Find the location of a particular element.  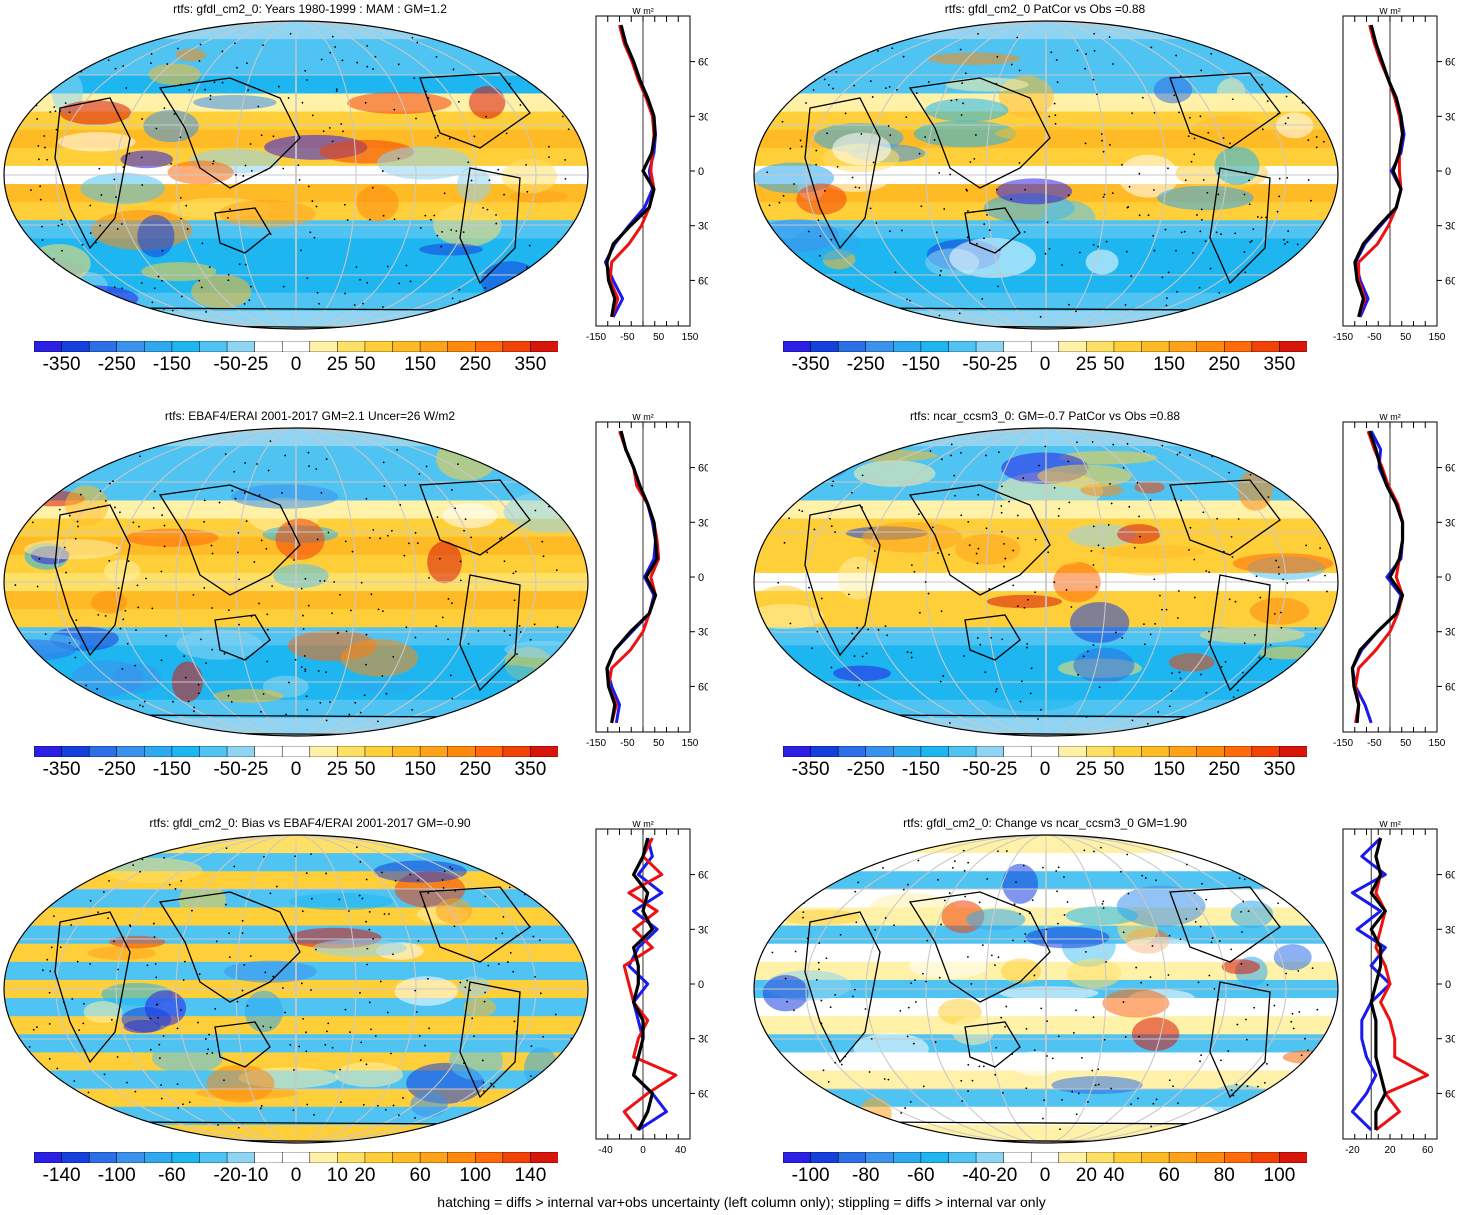

colorbar-tick-label: -150 is located at coordinates (920, 769).